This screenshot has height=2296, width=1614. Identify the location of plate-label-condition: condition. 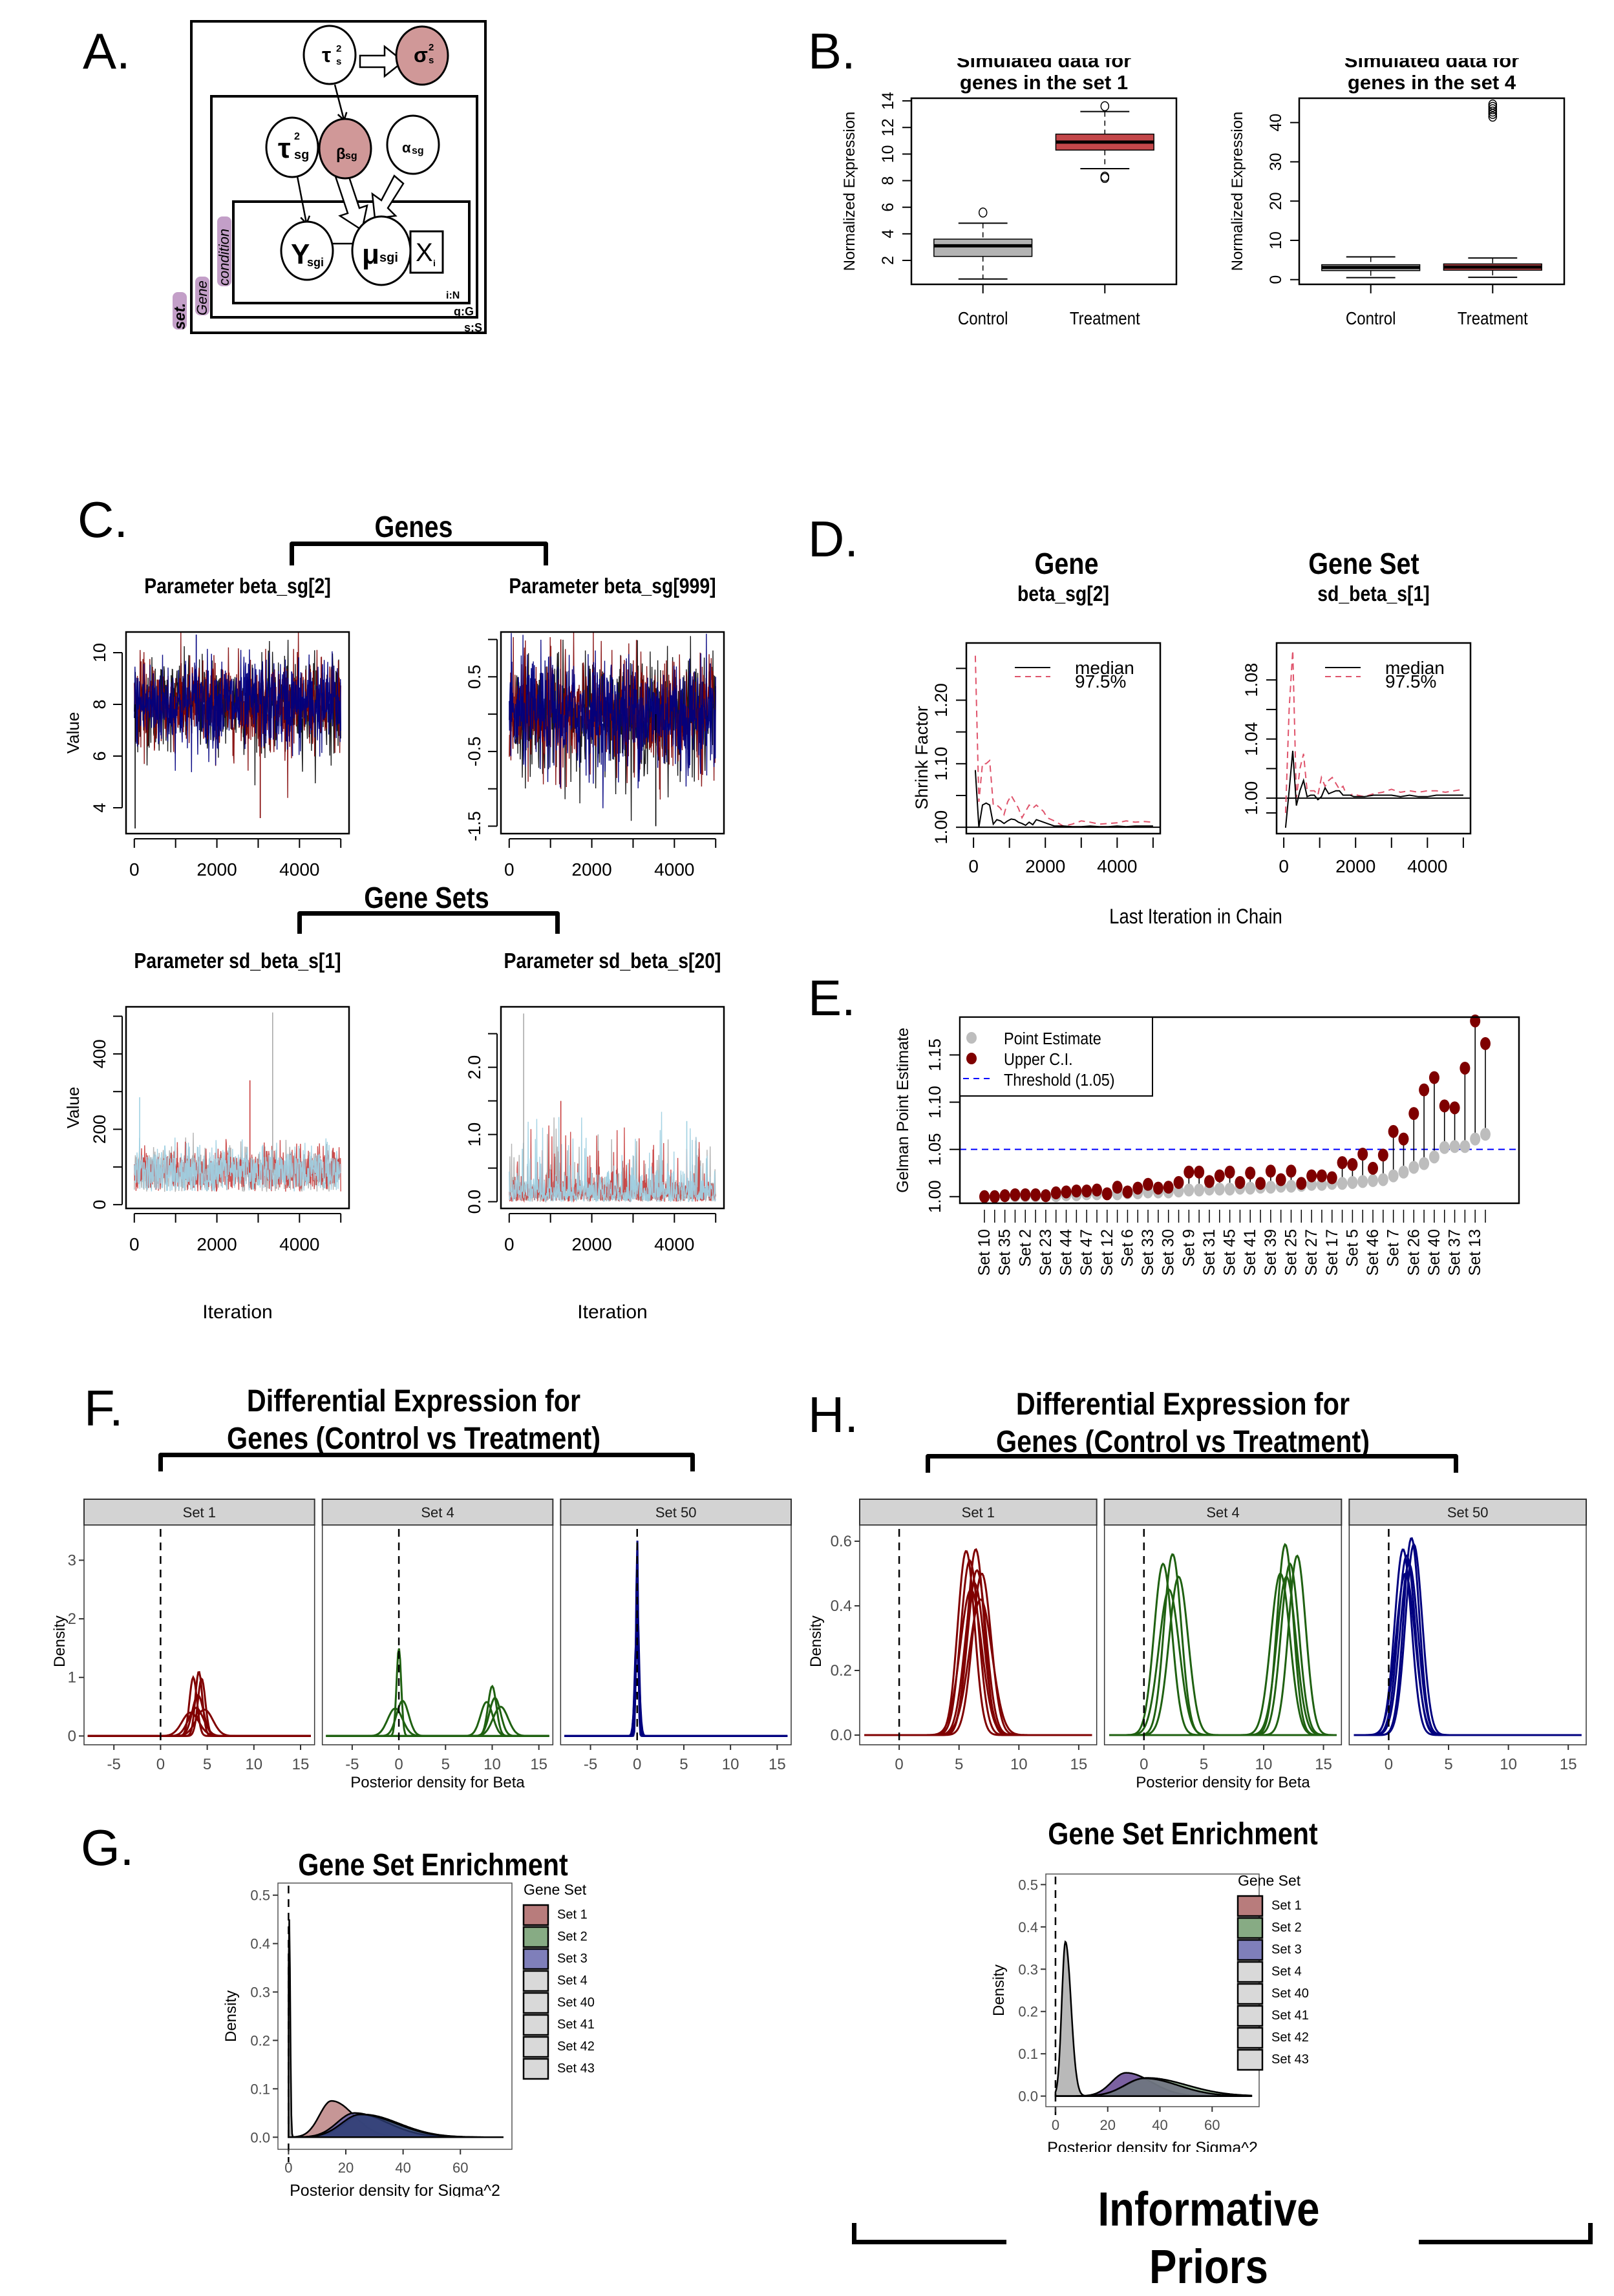
(224, 251).